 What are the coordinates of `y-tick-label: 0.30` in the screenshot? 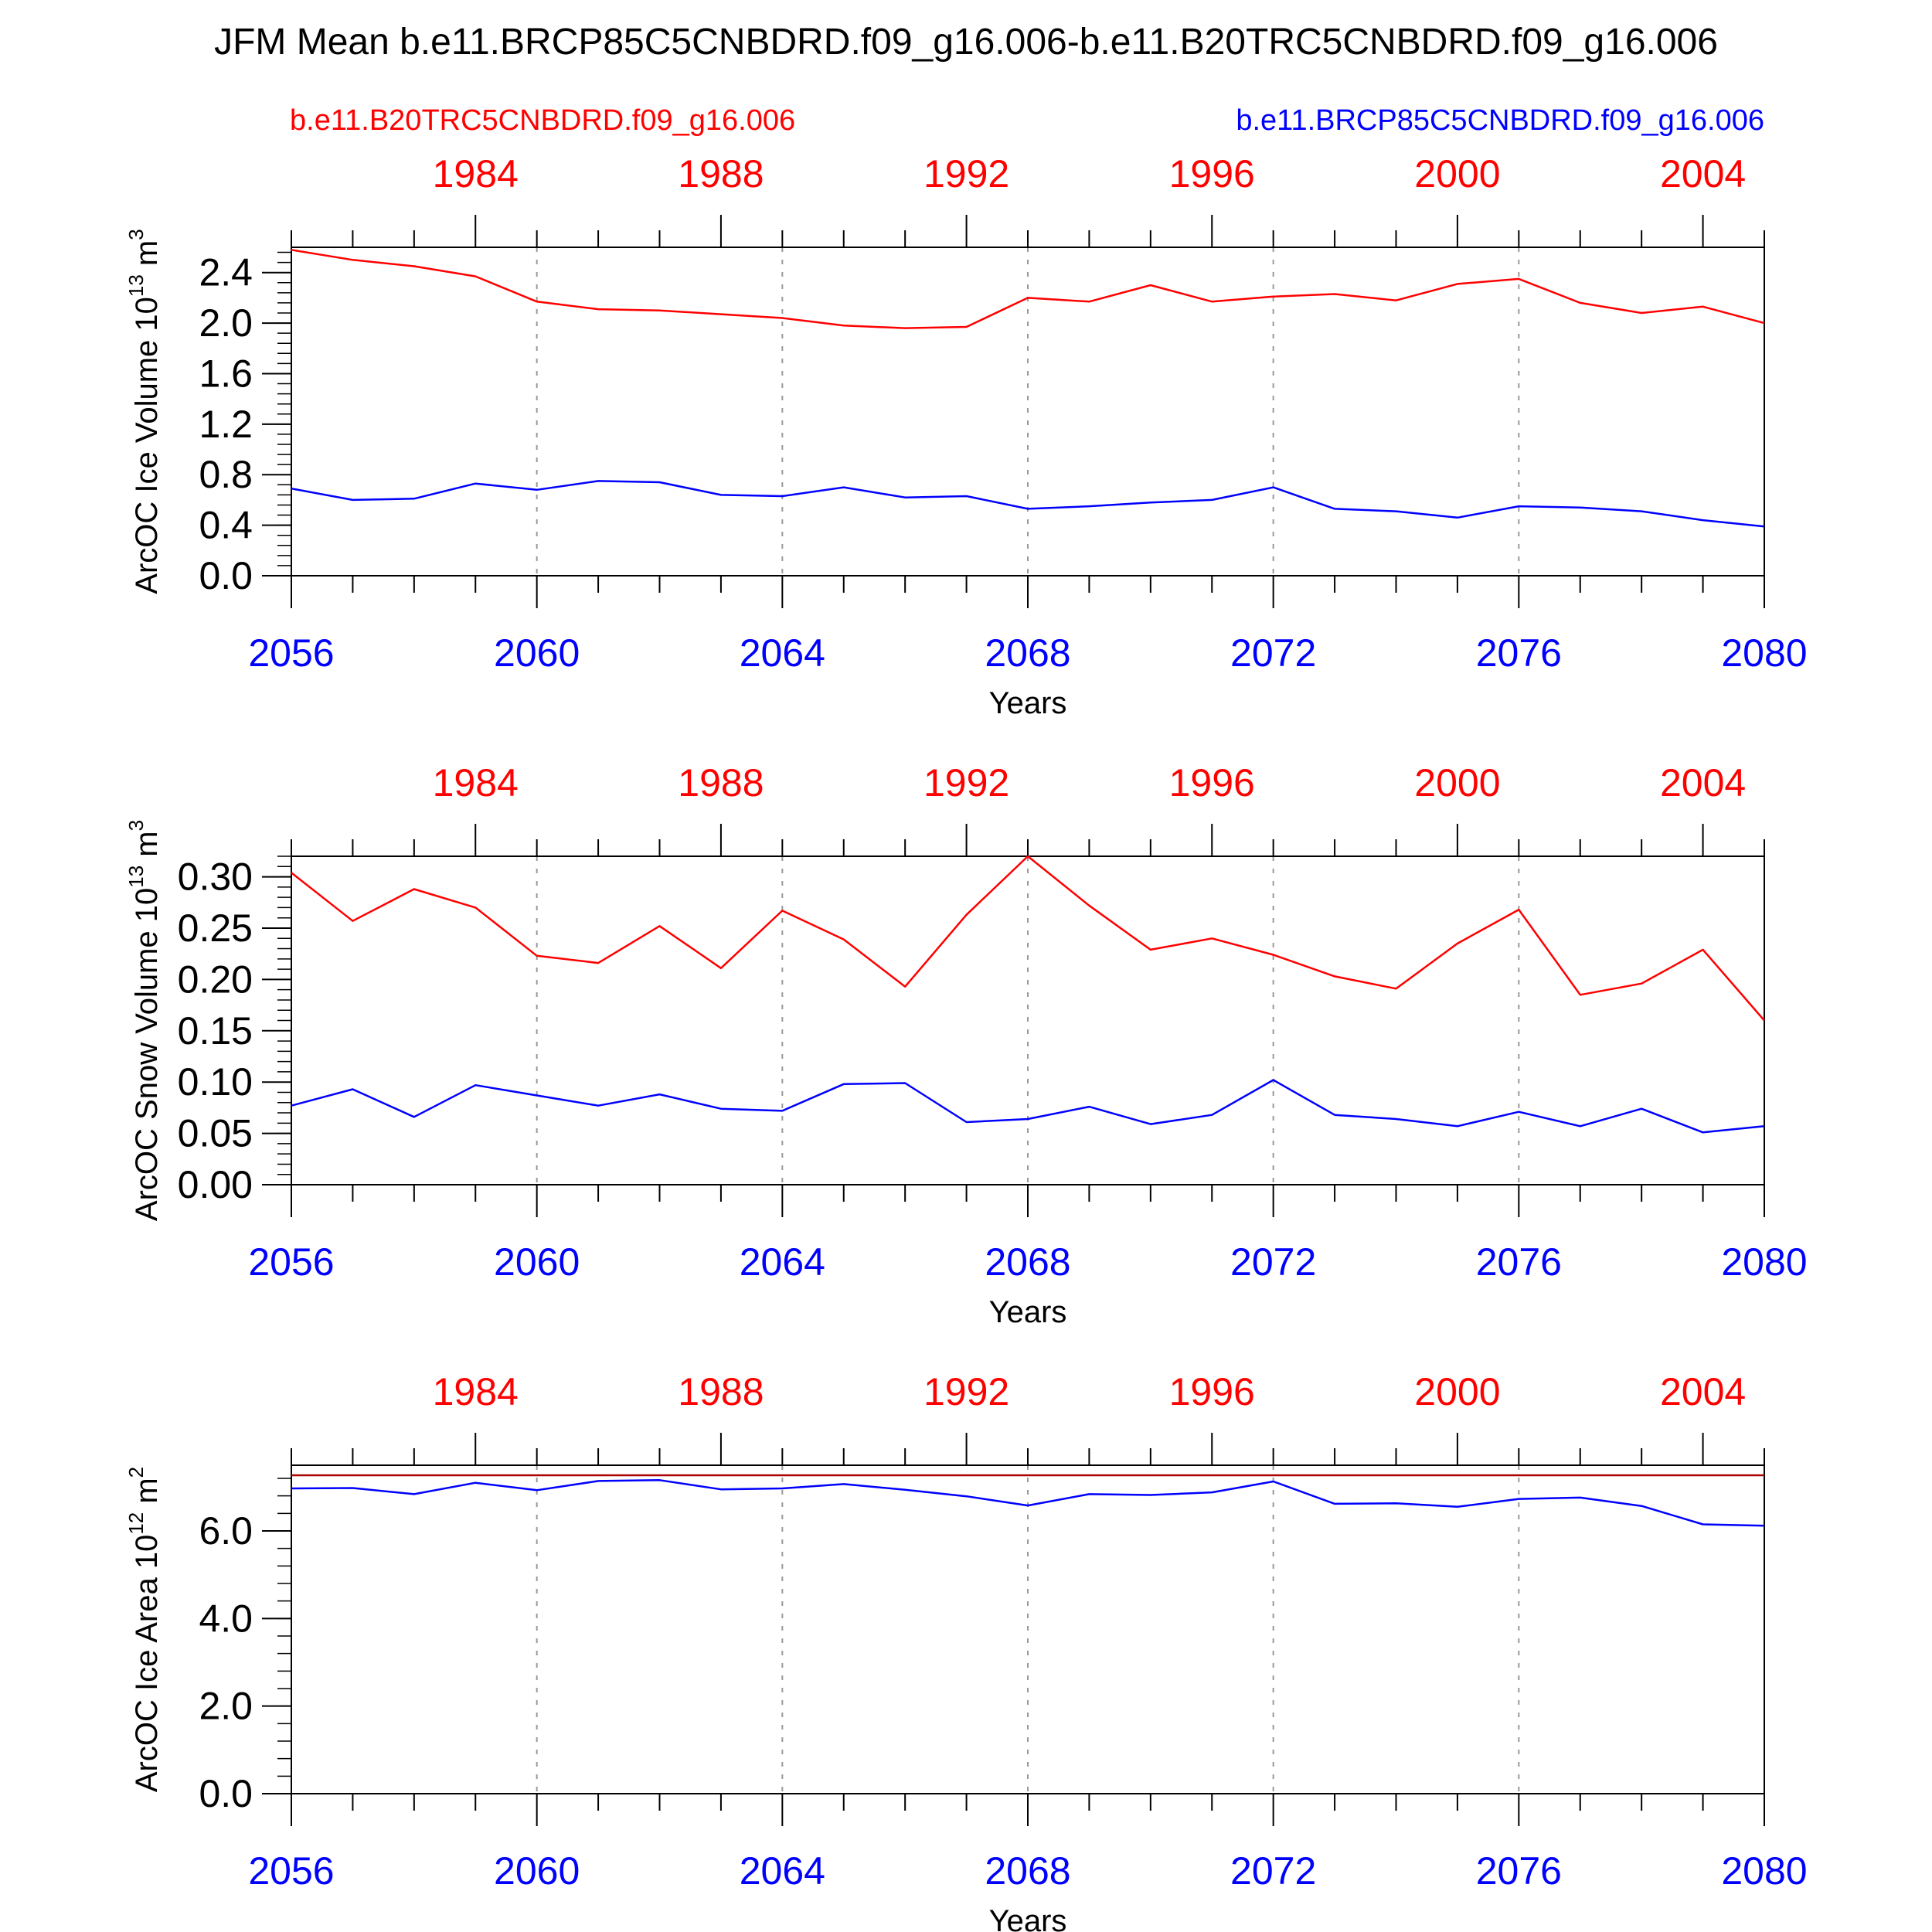 It's located at (216, 877).